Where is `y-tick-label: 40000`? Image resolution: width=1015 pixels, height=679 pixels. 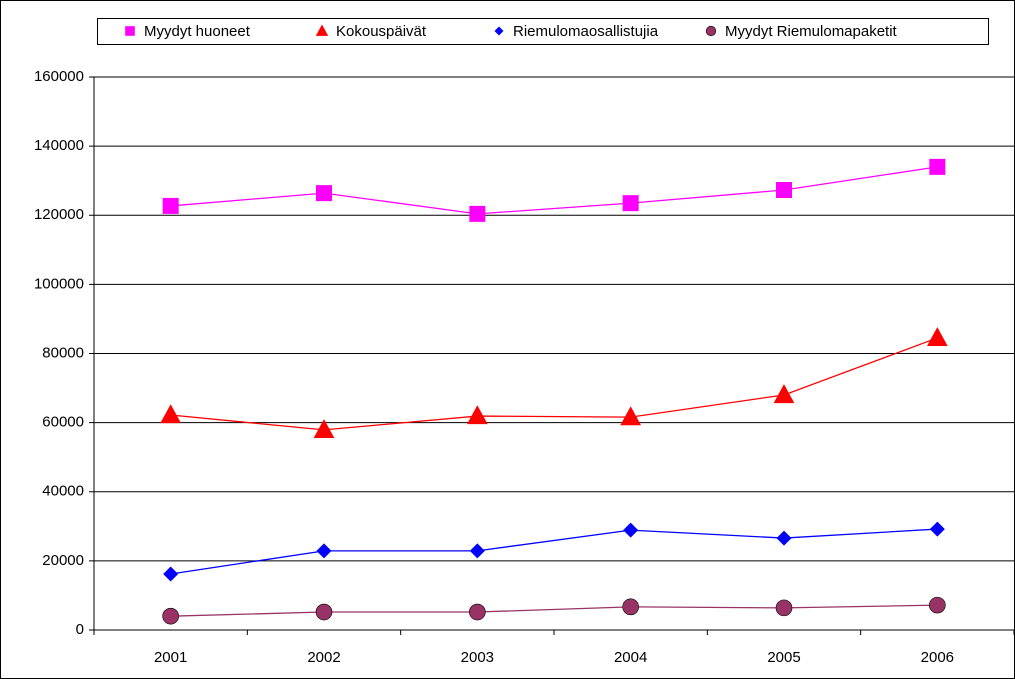 y-tick-label: 40000 is located at coordinates (63, 491).